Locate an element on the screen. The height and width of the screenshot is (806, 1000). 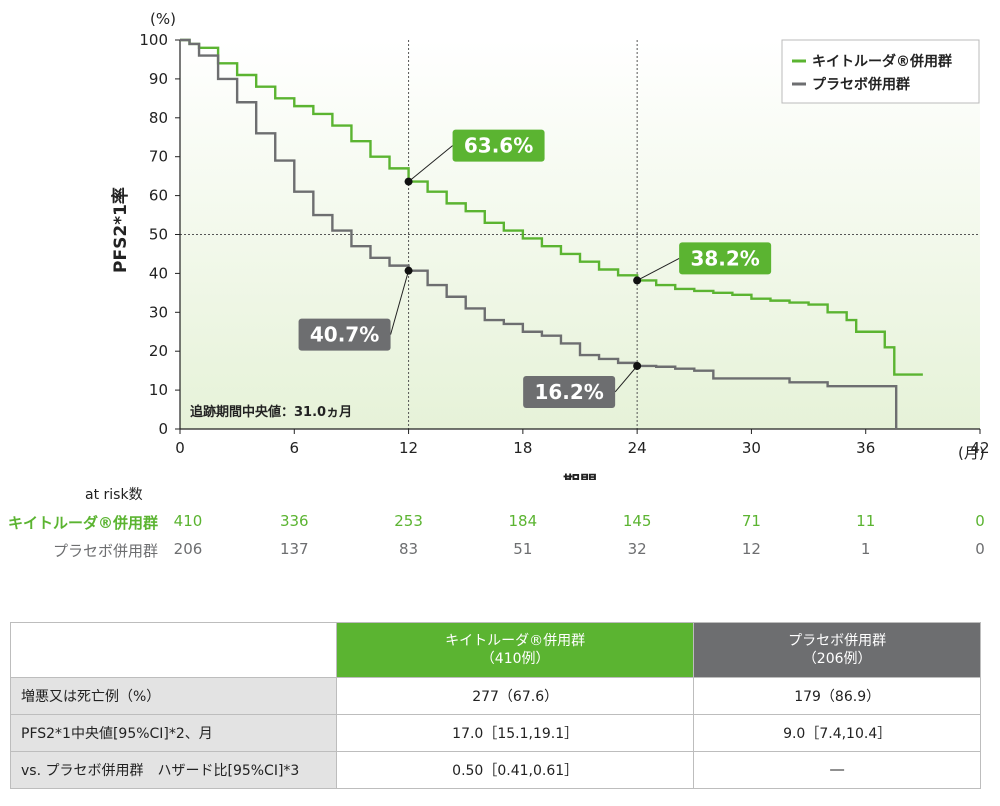
at-risk-value: 184 is located at coordinates (523, 521).